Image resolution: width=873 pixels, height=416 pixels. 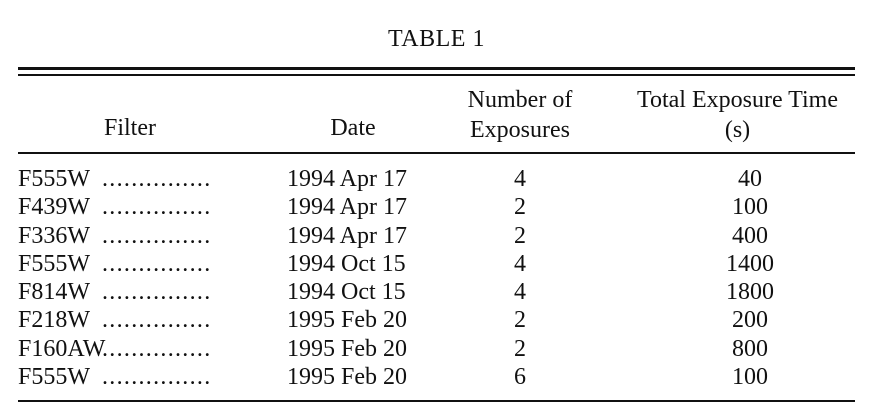 What do you see at coordinates (750, 179) in the screenshot?
I see `cell-exposure-time: 40` at bounding box center [750, 179].